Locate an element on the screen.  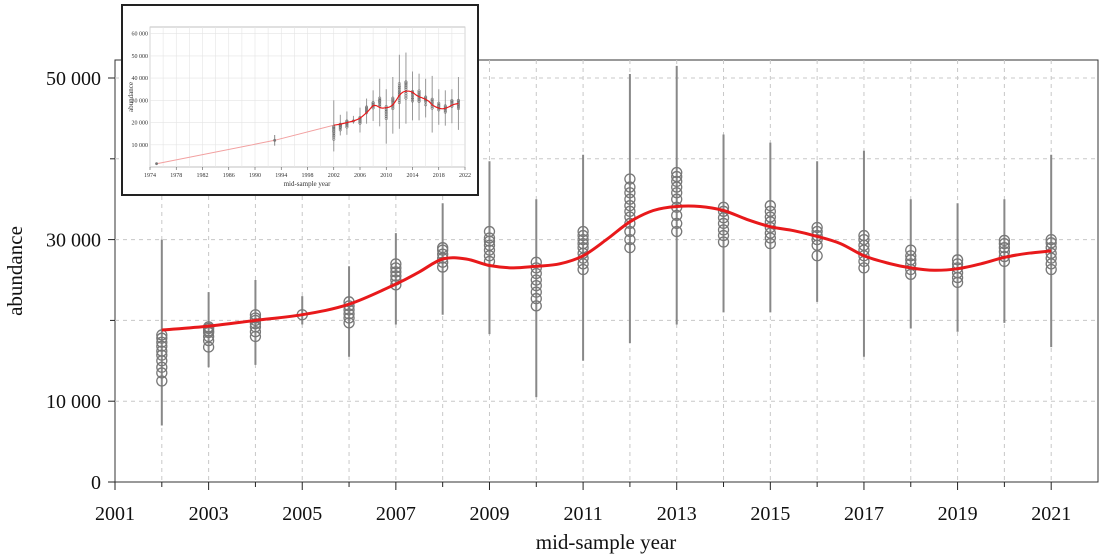
inset-x-tick-label: 1986 is located at coordinates (229, 176).